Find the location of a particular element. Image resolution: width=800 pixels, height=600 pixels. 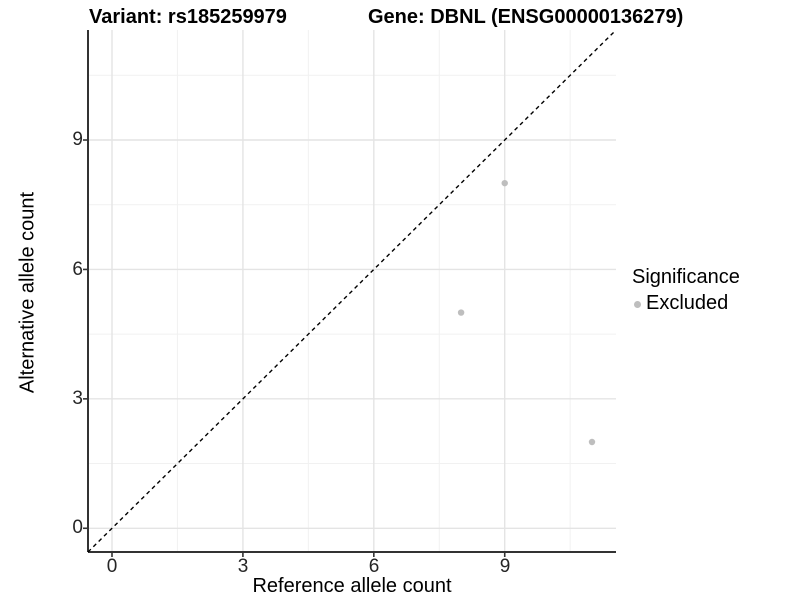

legend-key is located at coordinates (639, 304).